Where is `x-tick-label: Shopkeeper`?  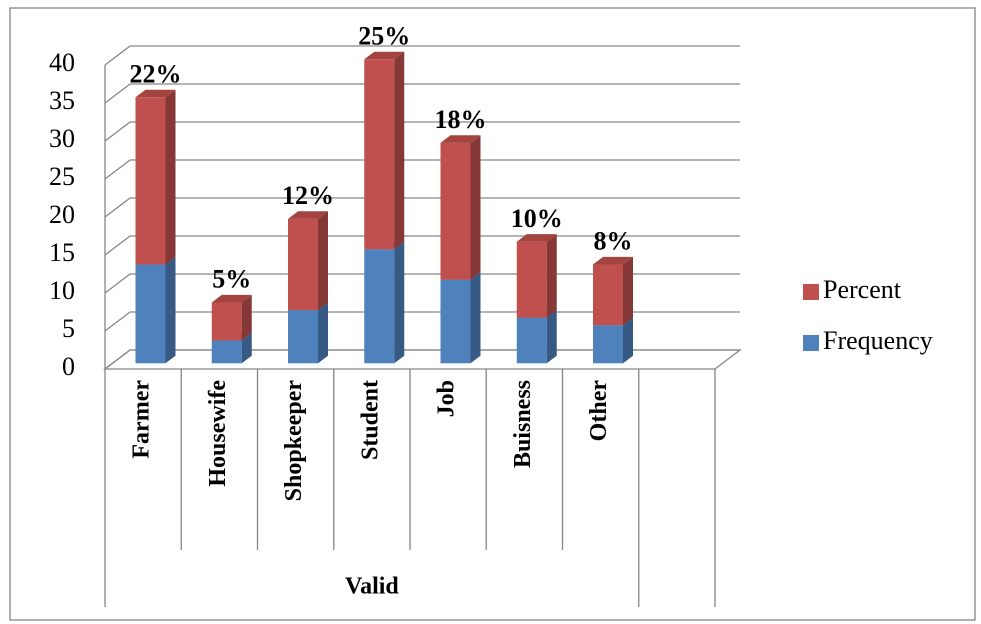
x-tick-label: Shopkeeper is located at coordinates (294, 441).